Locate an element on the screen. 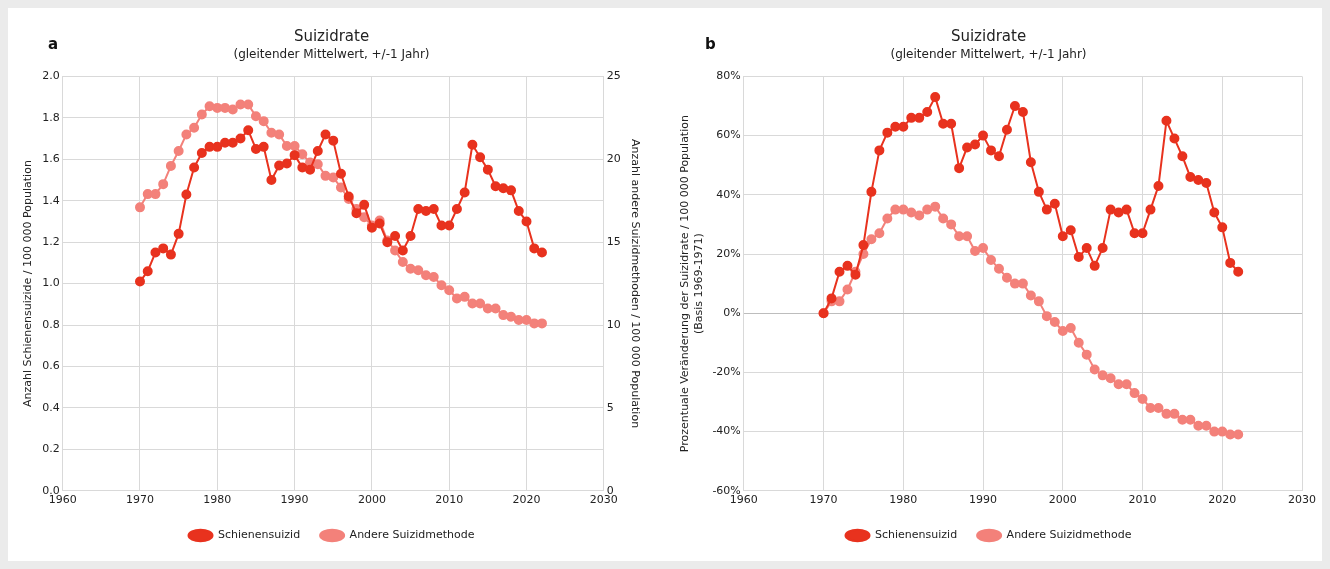 Image resolution: width=1330 pixels, height=569 pixels. y-tick-label: 60% is located at coordinates (728, 135).